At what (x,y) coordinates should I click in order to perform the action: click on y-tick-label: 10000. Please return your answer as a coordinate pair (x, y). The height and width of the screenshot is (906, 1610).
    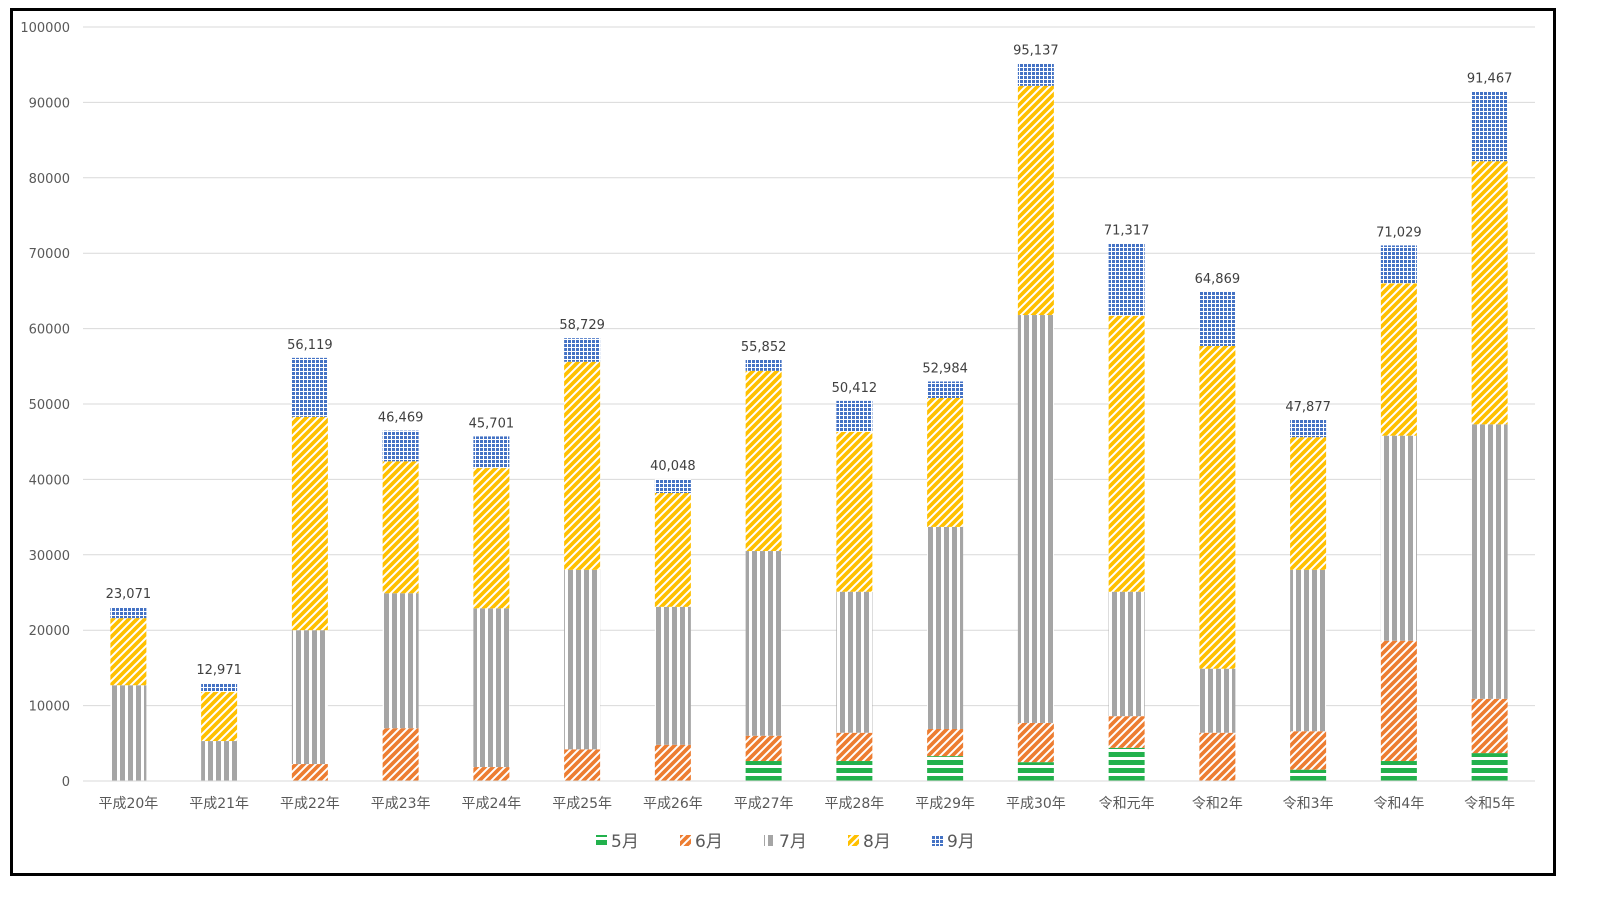
    Looking at the image, I should click on (49, 707).